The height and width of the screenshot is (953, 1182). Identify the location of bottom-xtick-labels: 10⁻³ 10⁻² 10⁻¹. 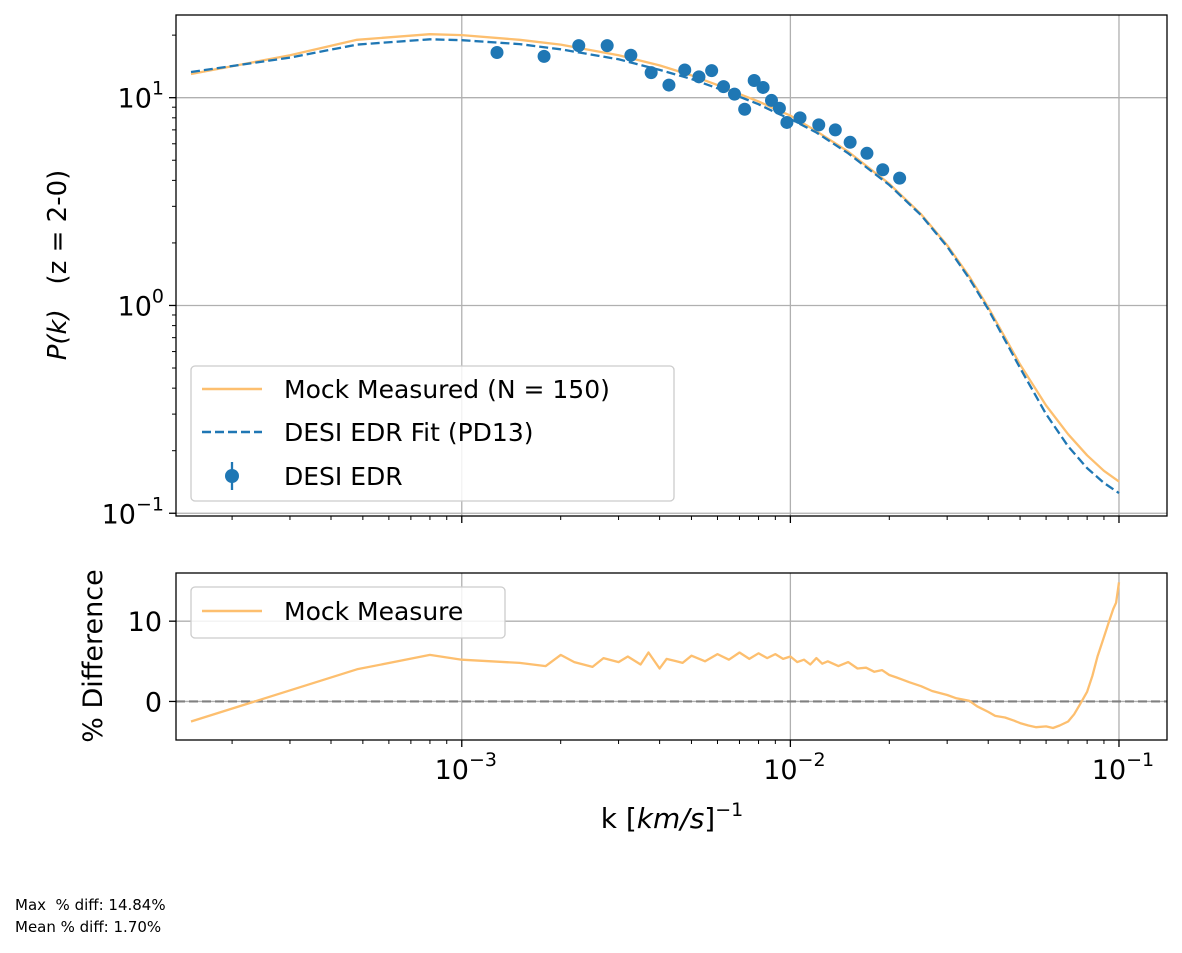
(795, 767).